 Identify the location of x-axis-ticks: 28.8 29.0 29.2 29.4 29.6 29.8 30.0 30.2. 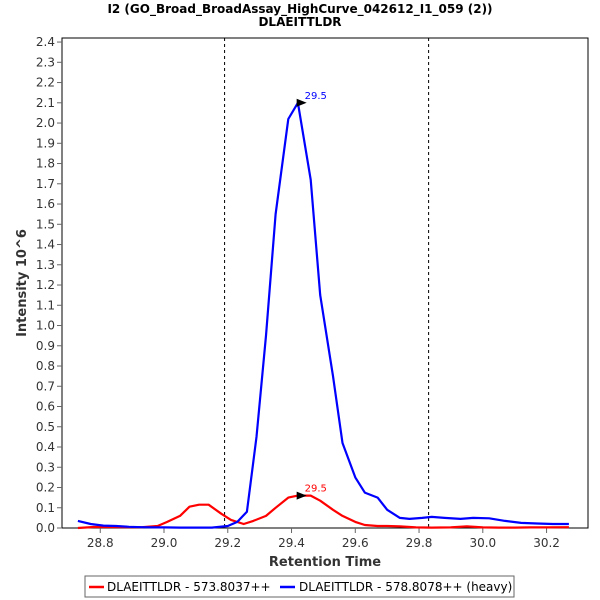
(323, 539).